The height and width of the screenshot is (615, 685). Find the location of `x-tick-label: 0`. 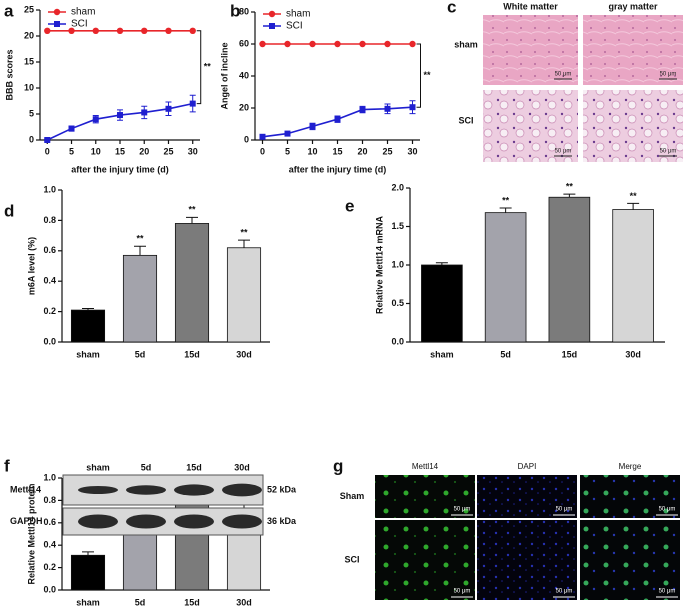

x-tick-label: 0 is located at coordinates (262, 151).